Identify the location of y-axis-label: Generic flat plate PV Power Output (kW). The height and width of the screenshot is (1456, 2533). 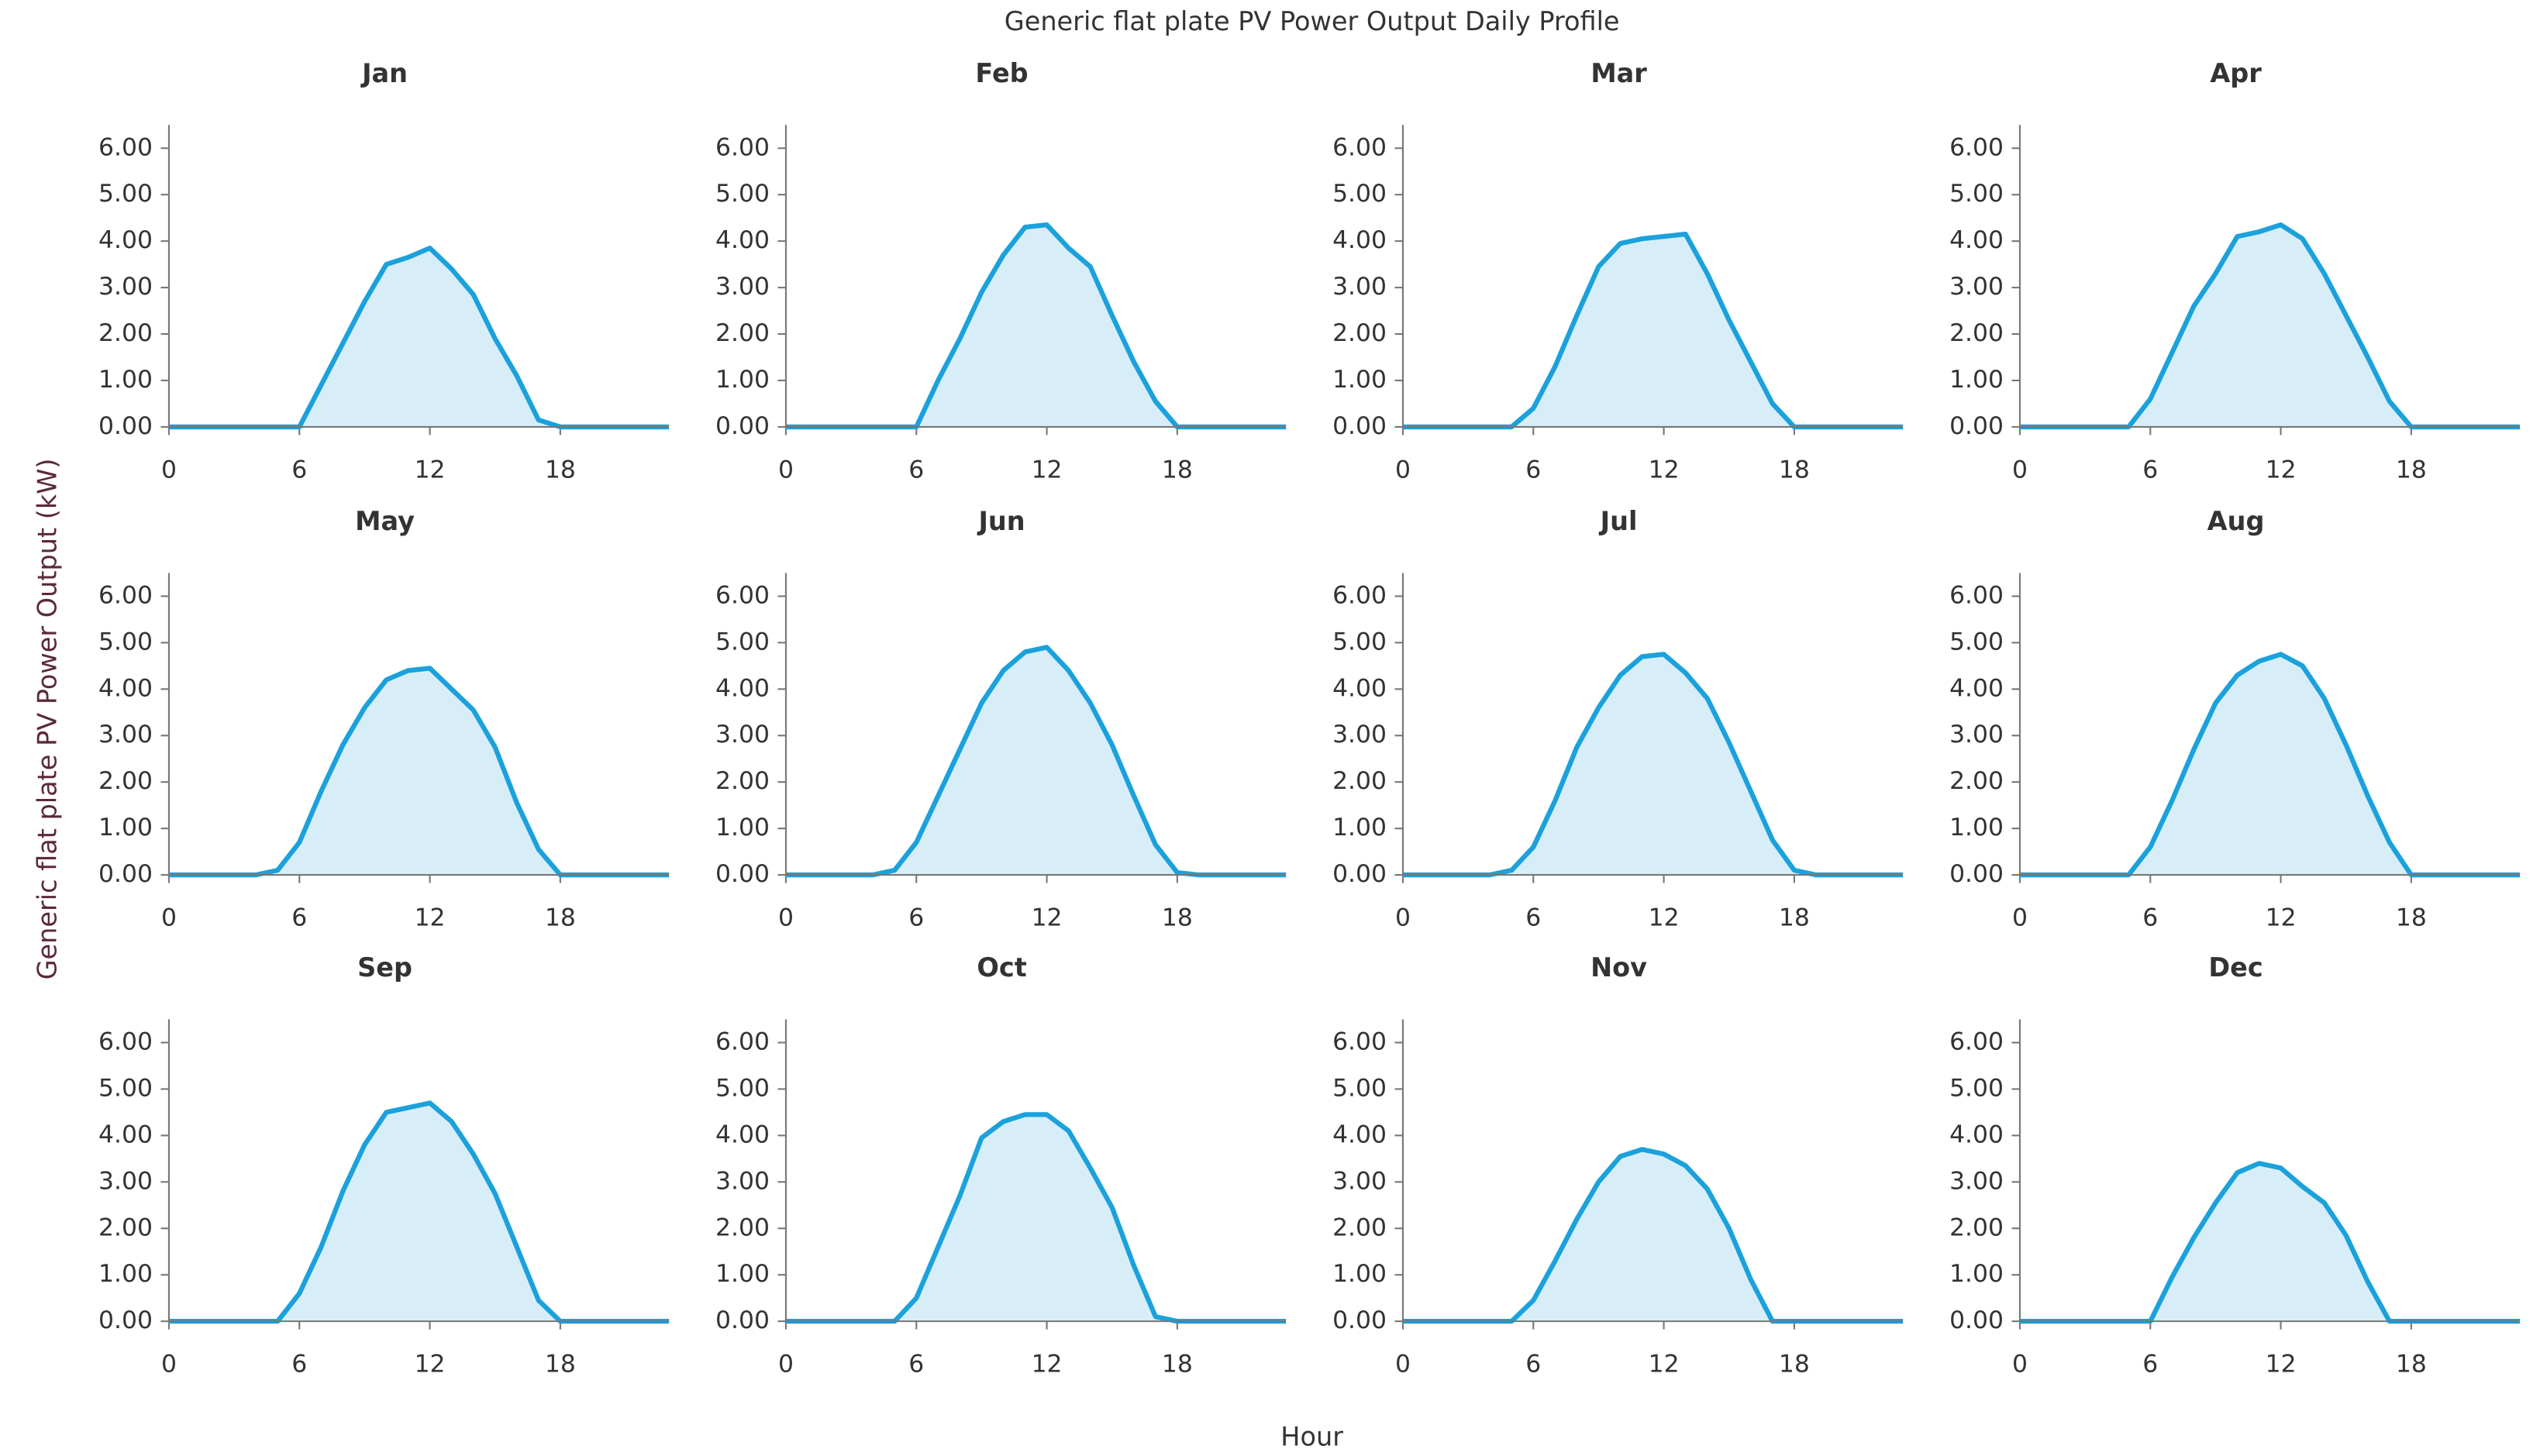
(47, 719).